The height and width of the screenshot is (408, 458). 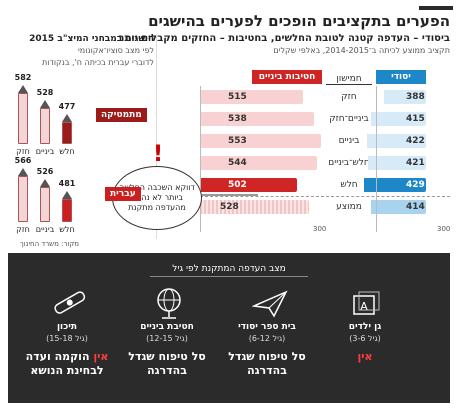 I want to click on middle-value: 502, so click(x=237, y=185).